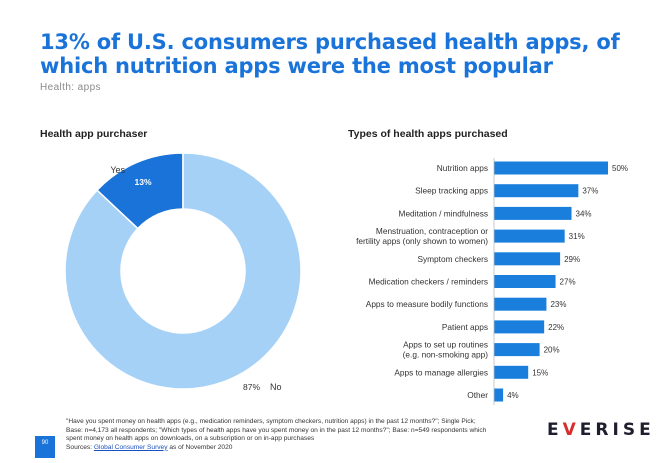  What do you see at coordinates (251, 387) in the screenshot?
I see `donut-value-no: 87%` at bounding box center [251, 387].